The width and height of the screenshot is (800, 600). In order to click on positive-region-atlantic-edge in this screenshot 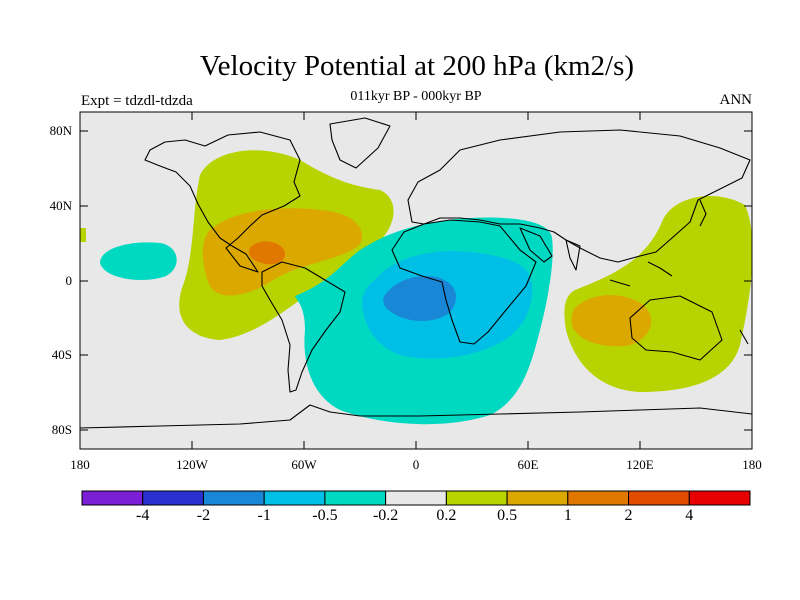, I will do `click(83, 235)`.